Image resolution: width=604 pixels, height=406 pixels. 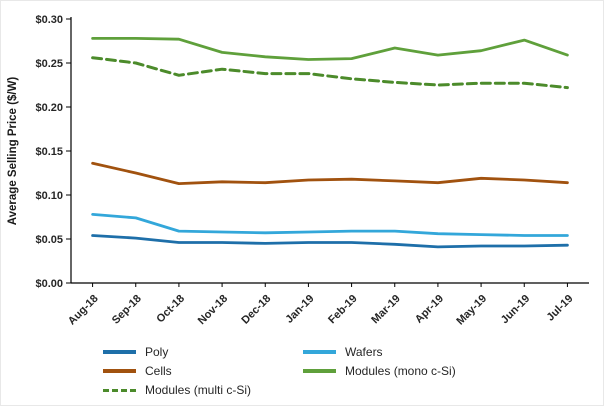 I want to click on x-tick-label: Jun-19, so click(x=516, y=310).